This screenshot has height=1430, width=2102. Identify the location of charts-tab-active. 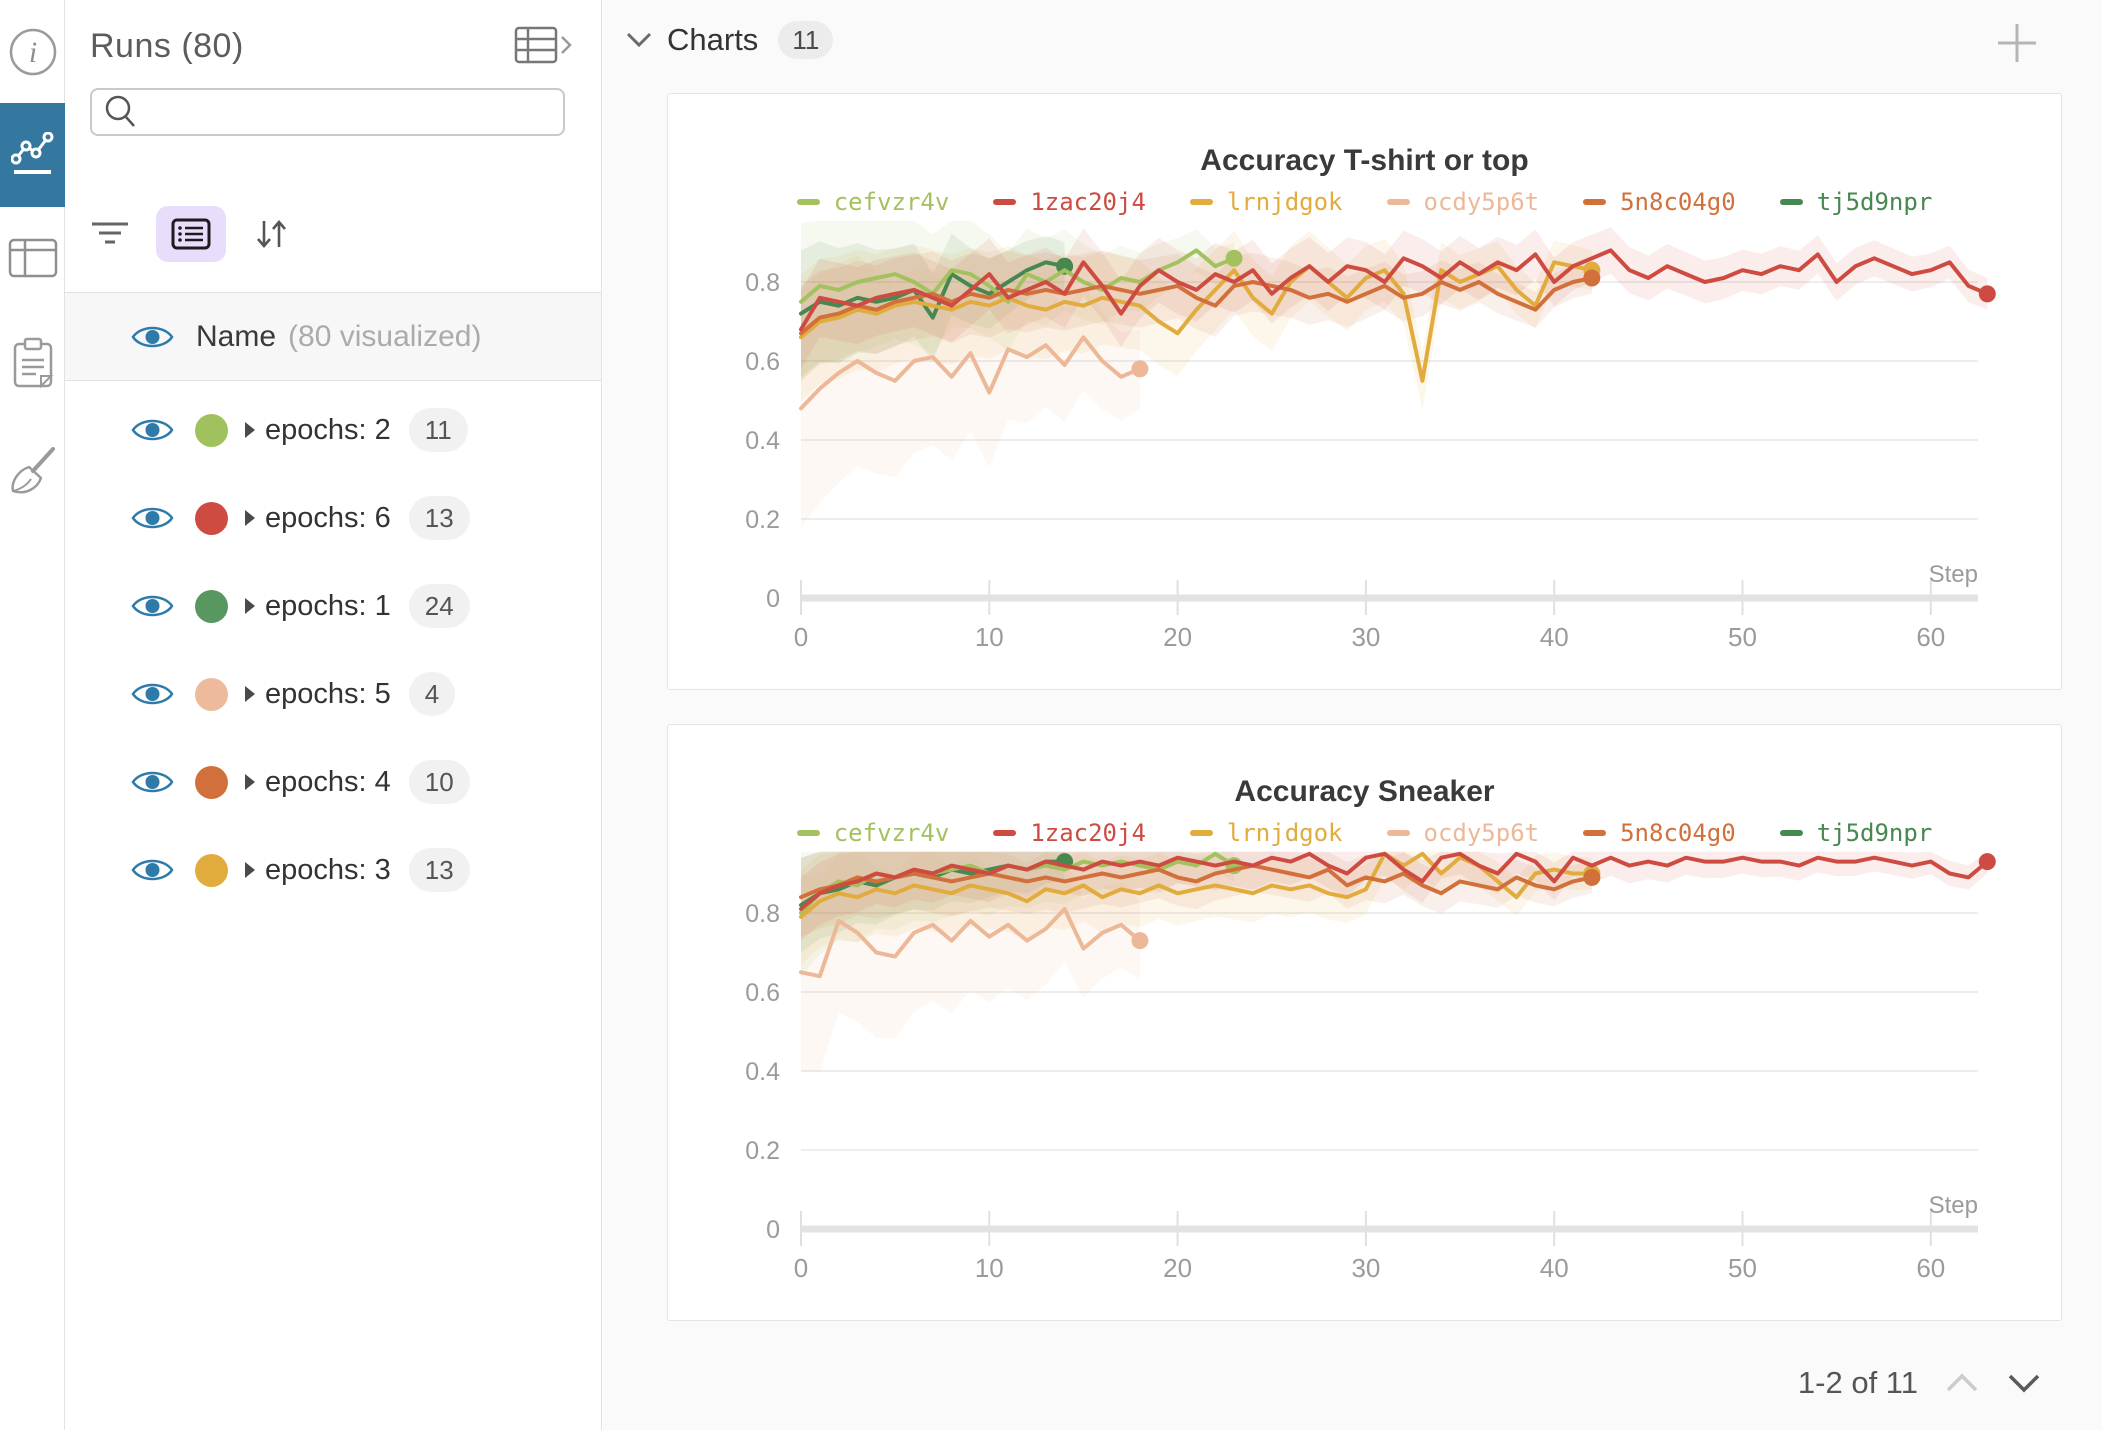
(32, 155).